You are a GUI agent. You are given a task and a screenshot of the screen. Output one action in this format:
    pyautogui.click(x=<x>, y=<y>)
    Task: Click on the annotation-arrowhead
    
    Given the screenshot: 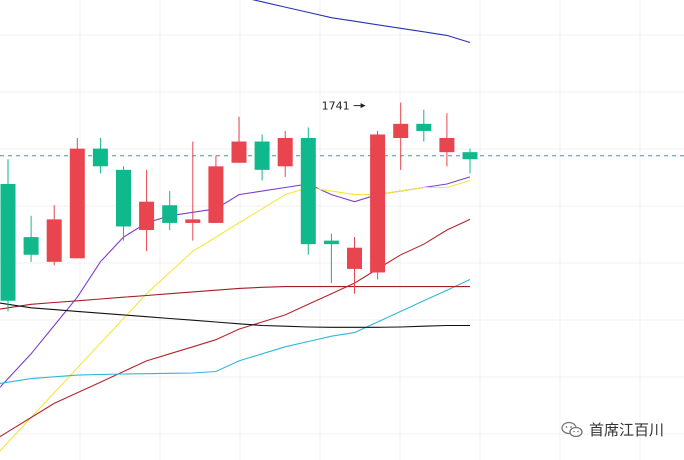 What is the action you would take?
    pyautogui.click(x=363, y=106)
    